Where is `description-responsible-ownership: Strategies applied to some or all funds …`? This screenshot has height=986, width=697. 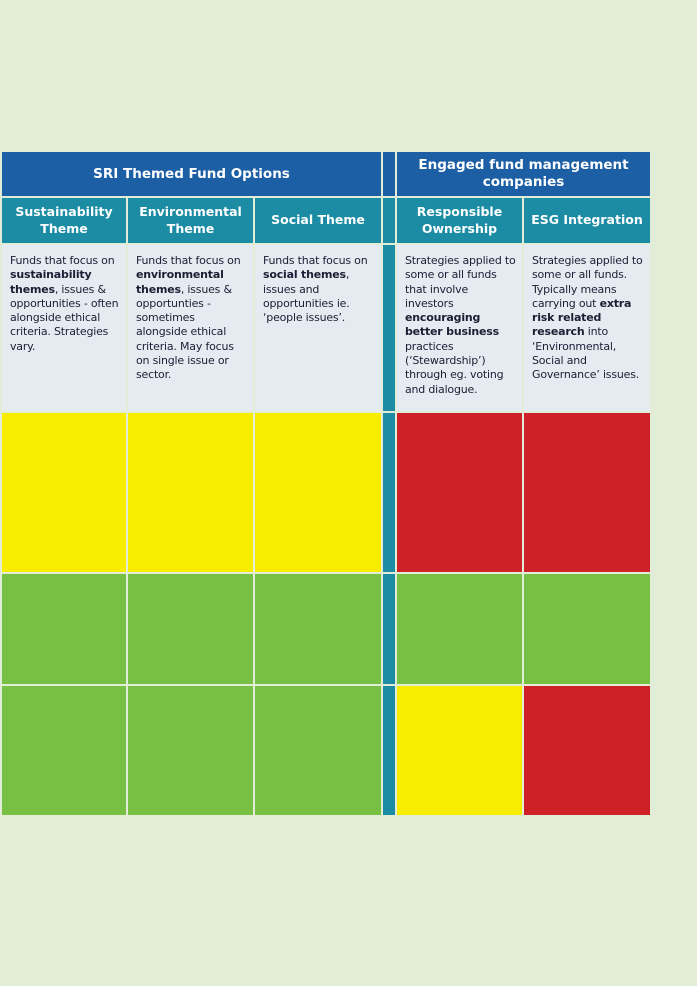 description-responsible-ownership: Strategies applied to some or all funds … is located at coordinates (459, 328).